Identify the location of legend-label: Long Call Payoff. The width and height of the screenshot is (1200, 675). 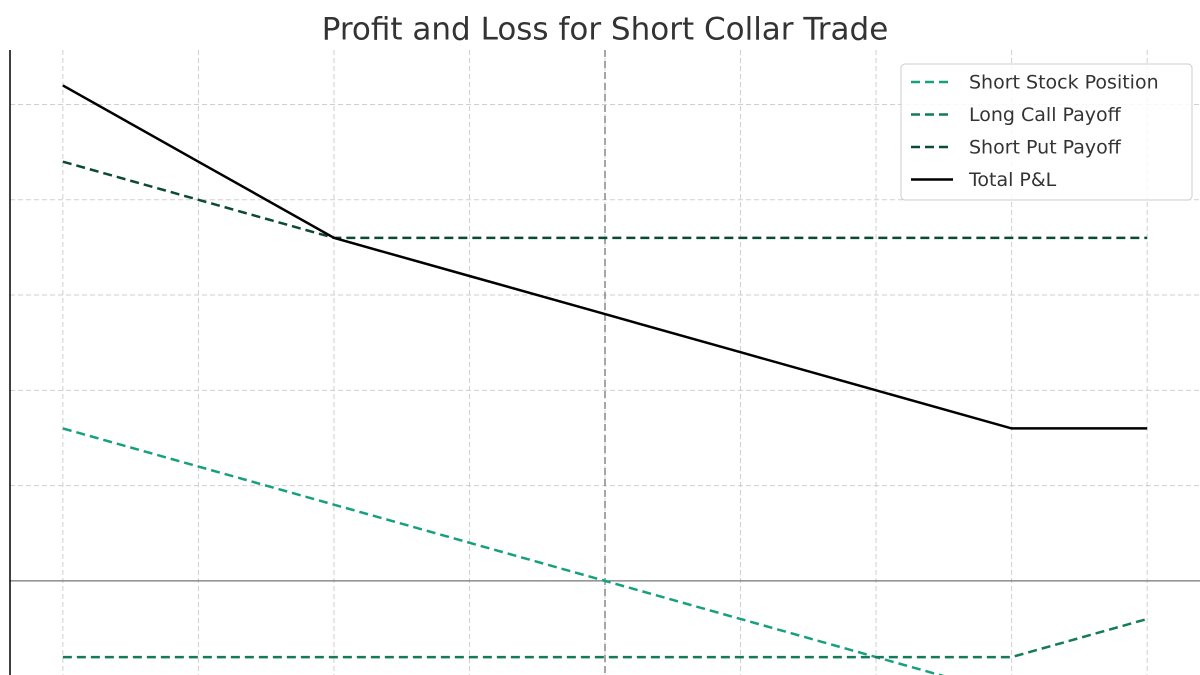
(1045, 115).